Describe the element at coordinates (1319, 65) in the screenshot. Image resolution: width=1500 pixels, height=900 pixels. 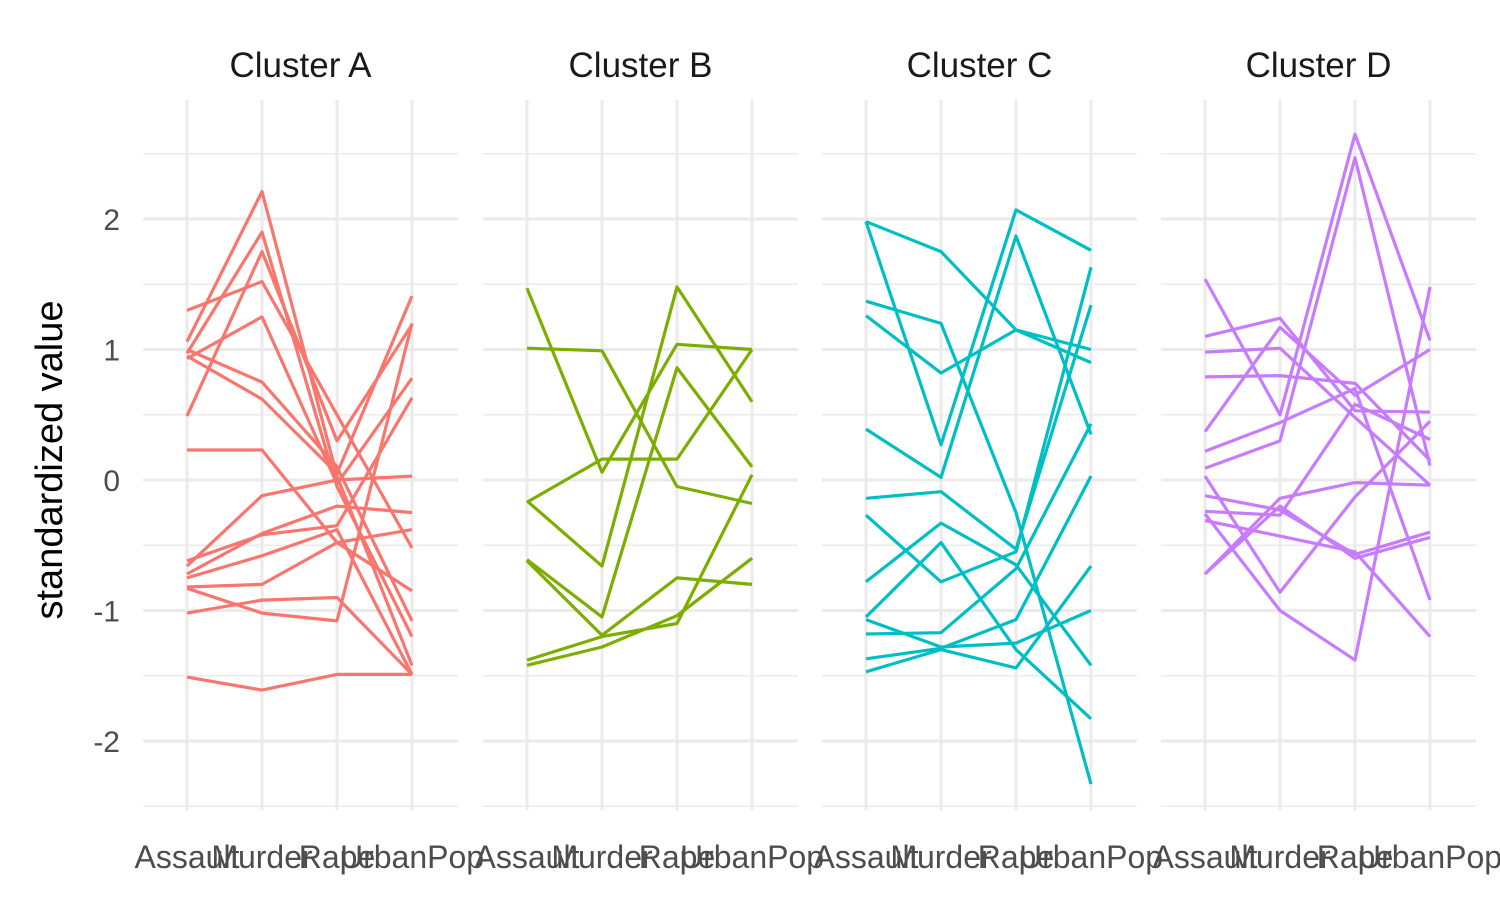
I see `facet-strip-label: Cluster D` at that location.